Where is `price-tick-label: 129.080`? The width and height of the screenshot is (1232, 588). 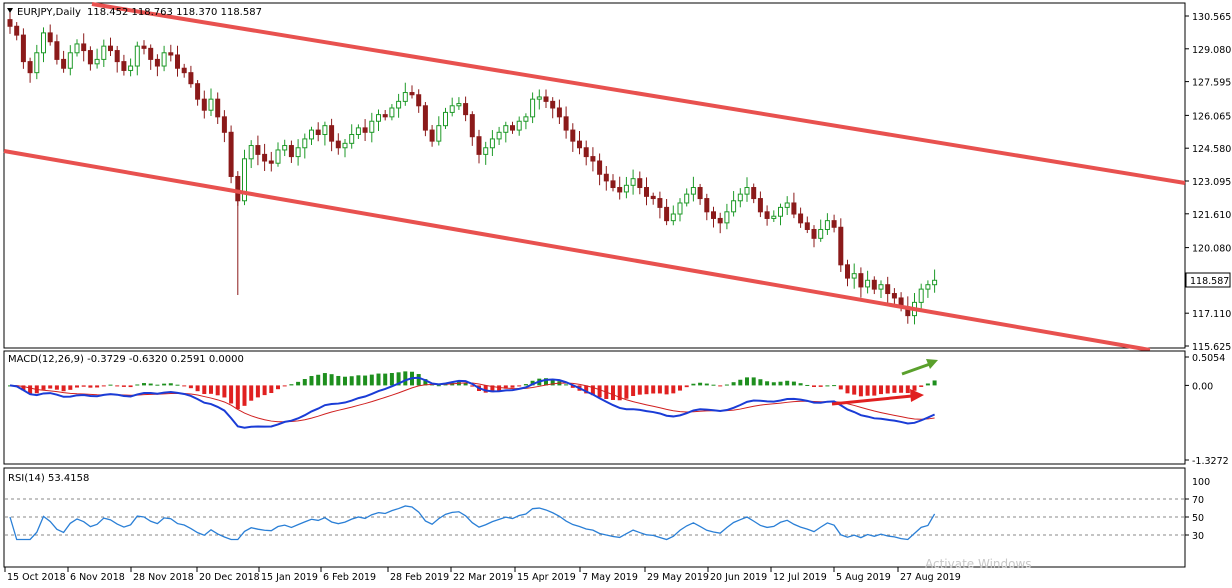 price-tick-label: 129.080 is located at coordinates (1211, 50).